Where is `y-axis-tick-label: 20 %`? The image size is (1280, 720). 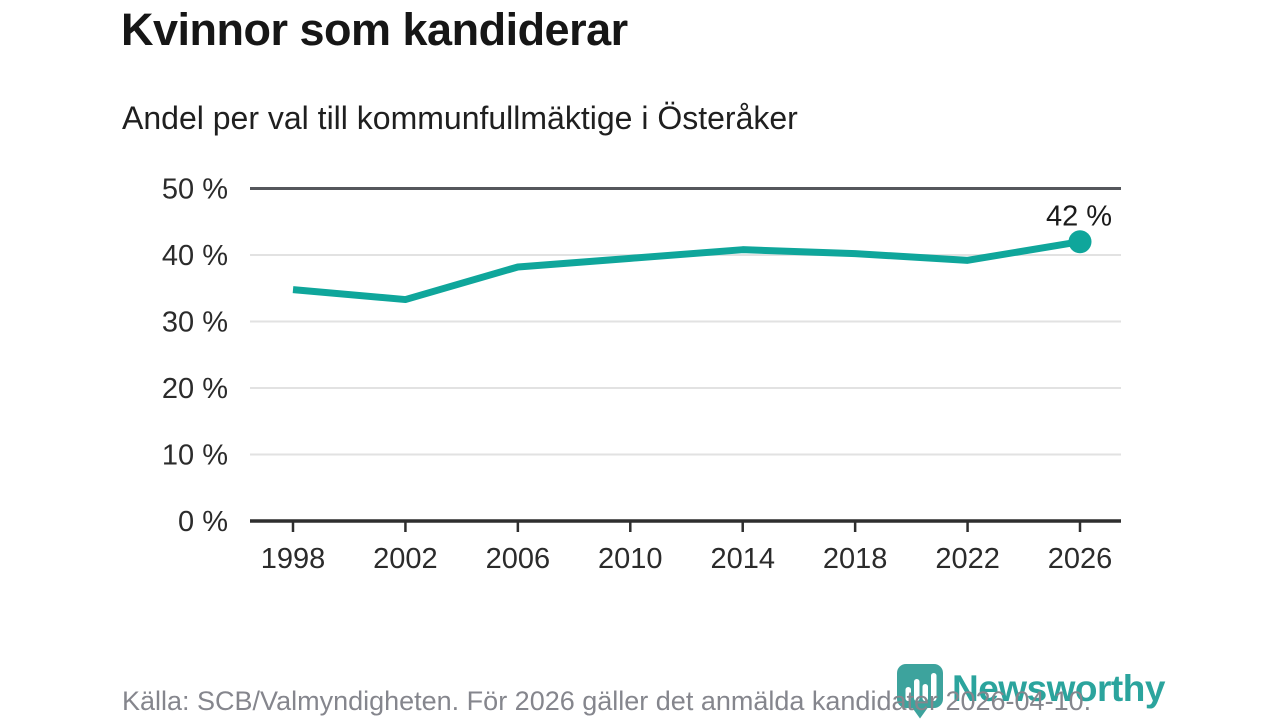
y-axis-tick-label: 20 % is located at coordinates (195, 389).